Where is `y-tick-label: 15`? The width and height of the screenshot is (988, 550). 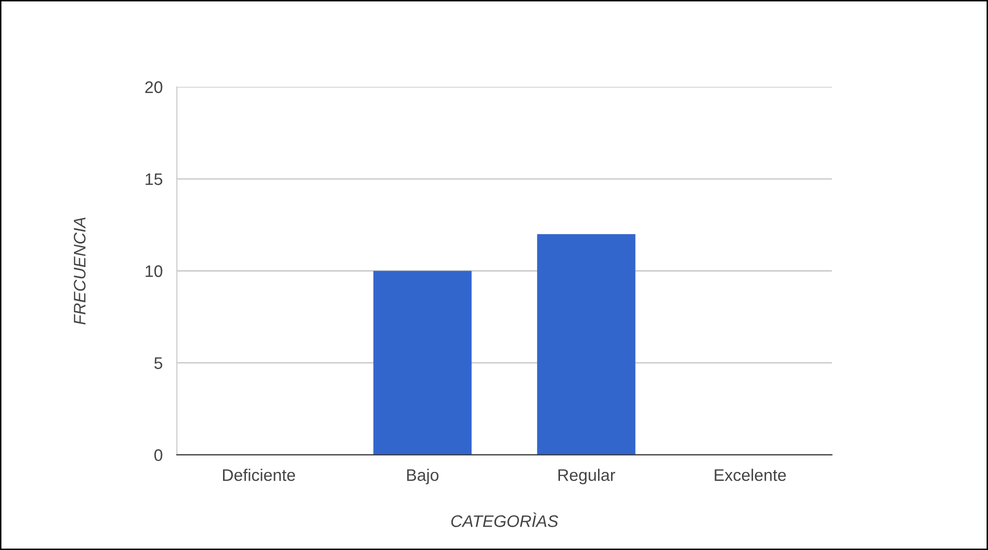 y-tick-label: 15 is located at coordinates (154, 179).